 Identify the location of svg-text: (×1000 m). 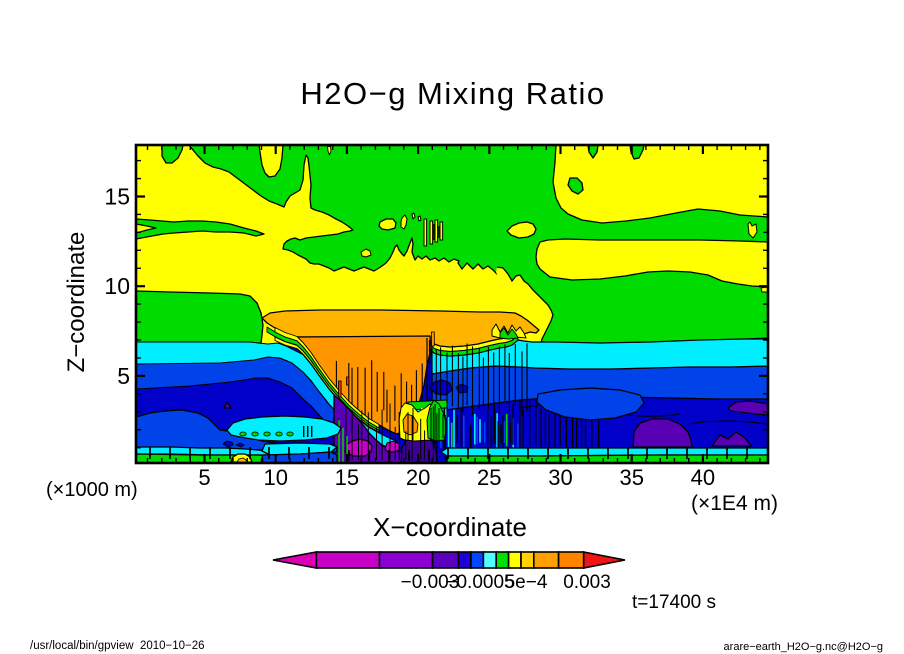
(92, 490).